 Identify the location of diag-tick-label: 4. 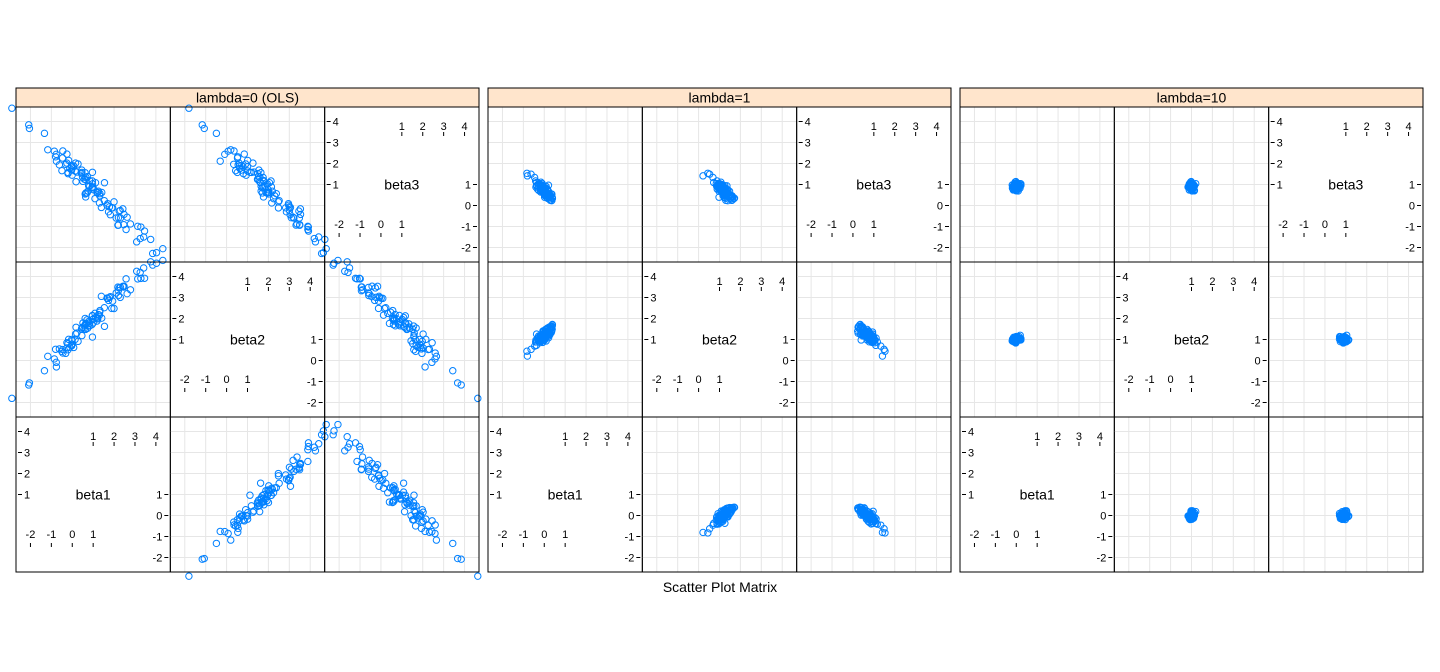
(971, 433).